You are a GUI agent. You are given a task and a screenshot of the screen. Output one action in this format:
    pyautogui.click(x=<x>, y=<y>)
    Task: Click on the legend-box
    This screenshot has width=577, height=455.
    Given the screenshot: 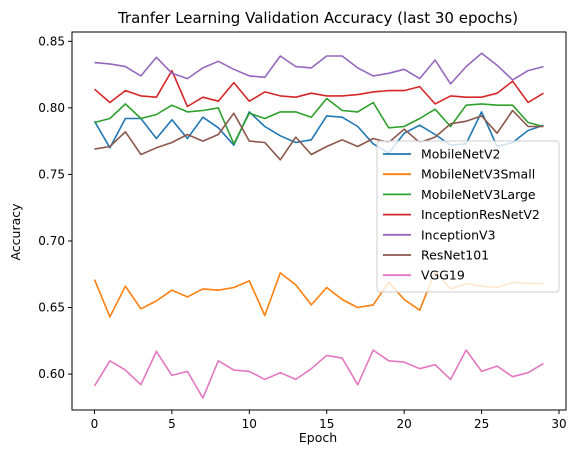 What is the action you would take?
    pyautogui.click(x=468, y=216)
    